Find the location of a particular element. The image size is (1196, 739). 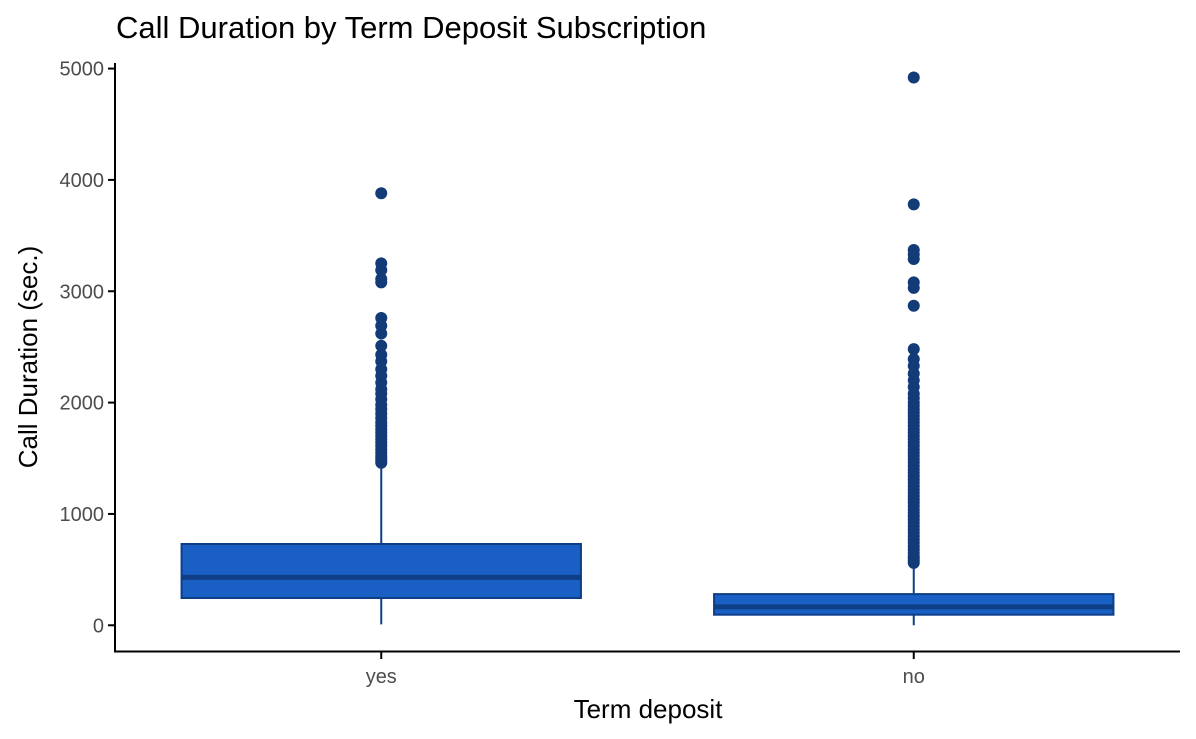

y-tick-label: 1000 is located at coordinates (82, 515).